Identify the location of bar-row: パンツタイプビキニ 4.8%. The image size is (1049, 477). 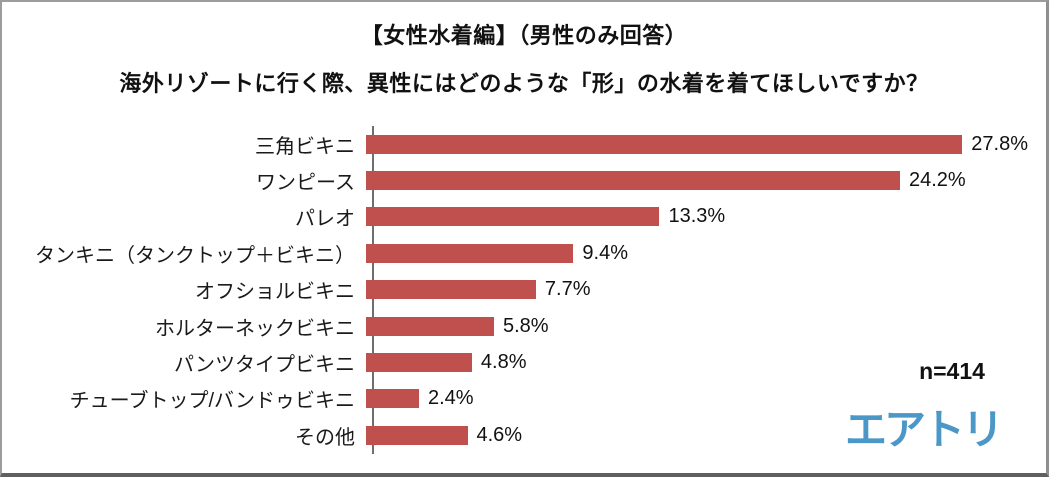
(520, 362).